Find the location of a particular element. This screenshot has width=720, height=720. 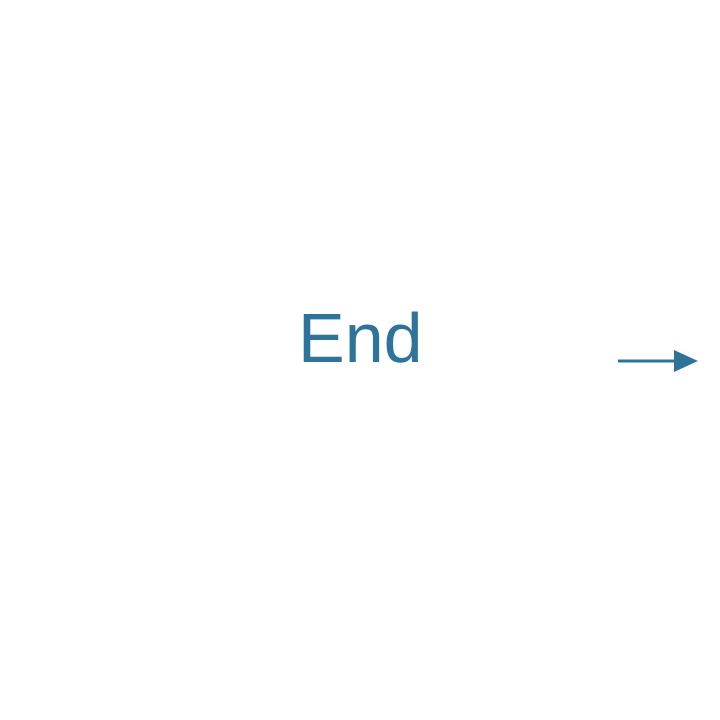

arrow-right-icon is located at coordinates (658, 361).